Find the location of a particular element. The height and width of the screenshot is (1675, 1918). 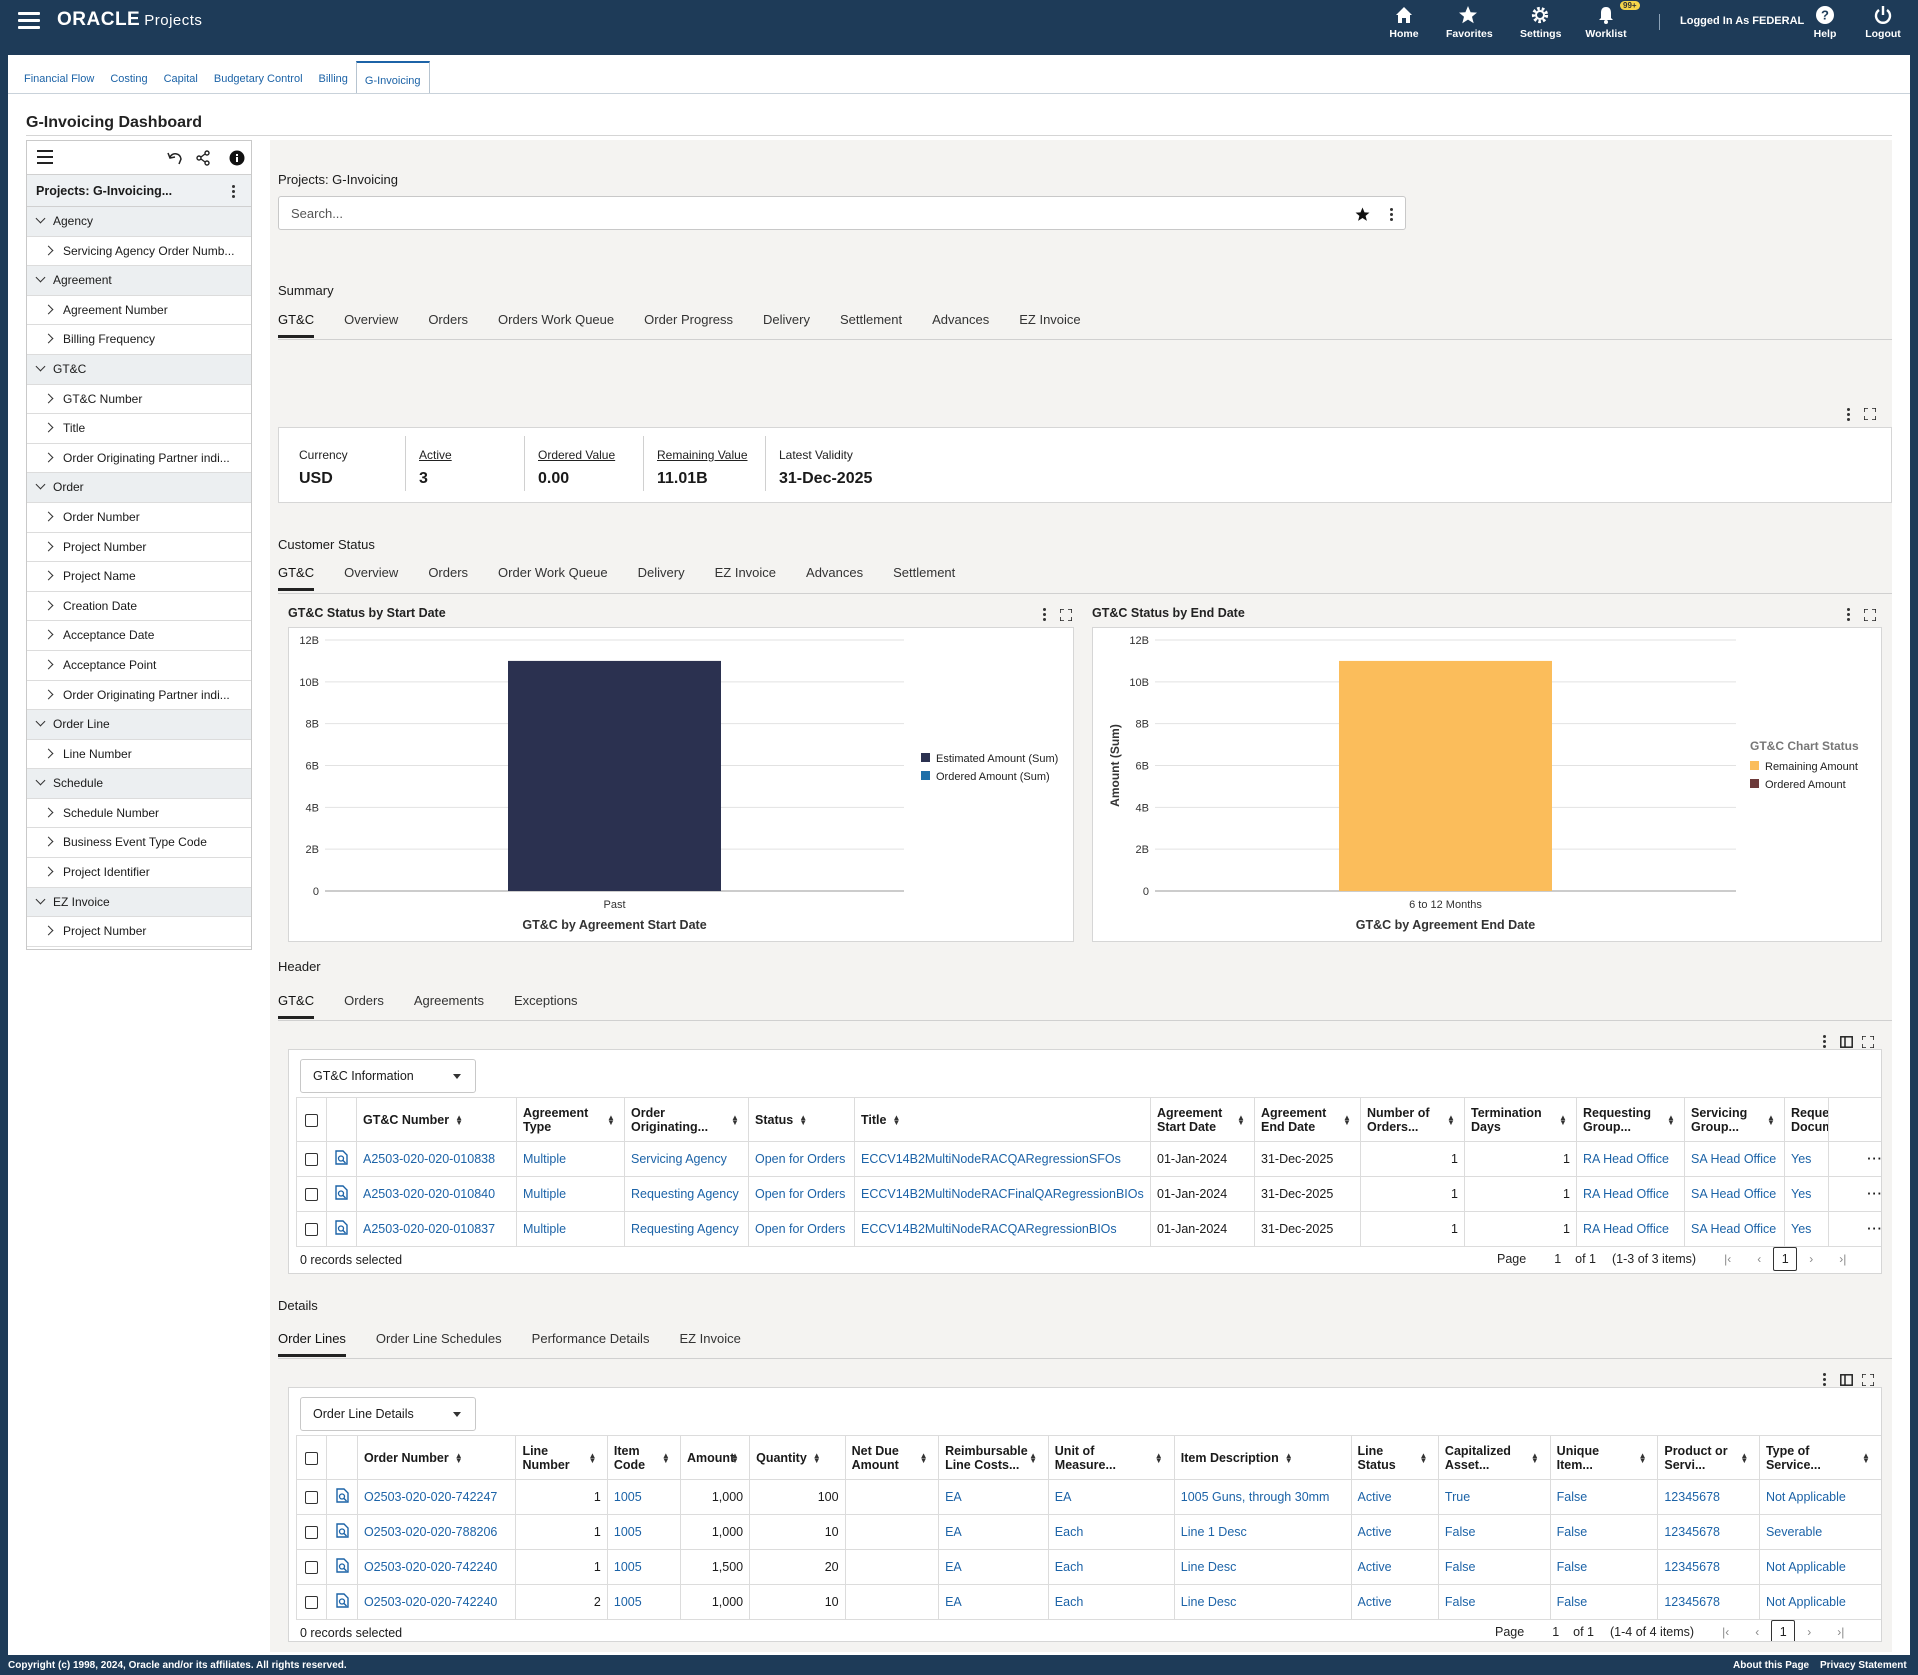

sidebar-group-schedule: Schedule is located at coordinates (139, 784).